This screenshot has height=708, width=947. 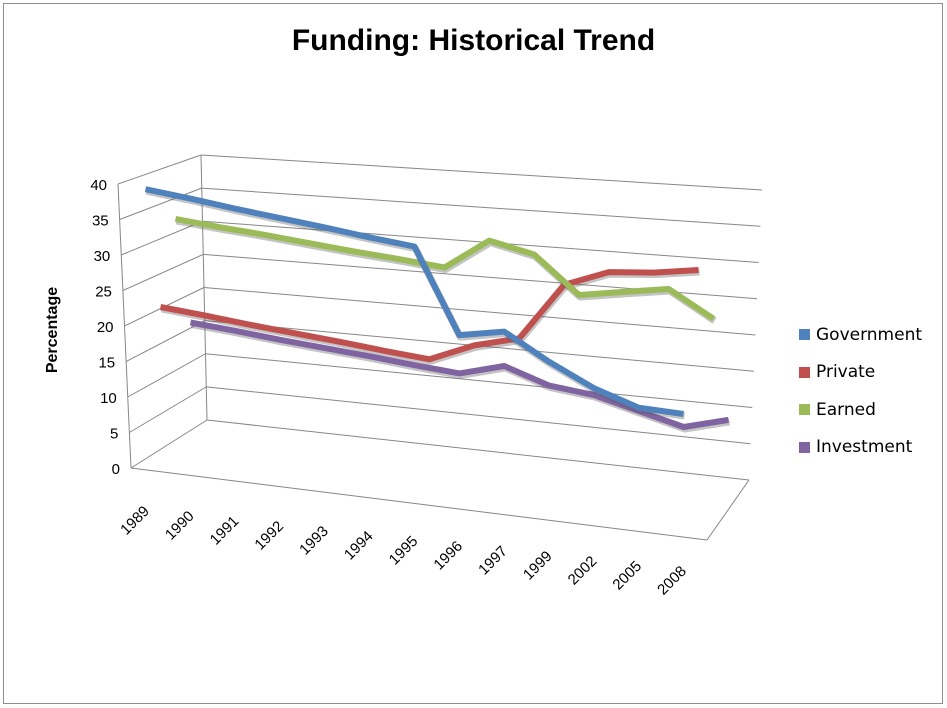 I want to click on y-tick-label: 35, so click(x=100, y=221).